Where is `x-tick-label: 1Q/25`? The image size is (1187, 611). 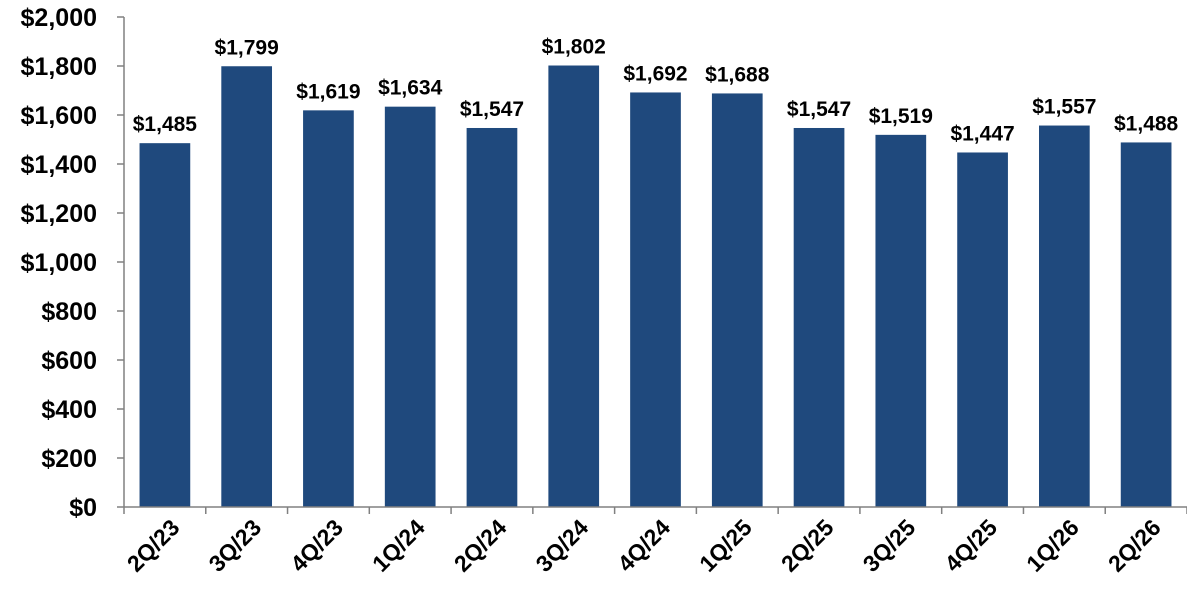
x-tick-label: 1Q/25 is located at coordinates (725, 545).